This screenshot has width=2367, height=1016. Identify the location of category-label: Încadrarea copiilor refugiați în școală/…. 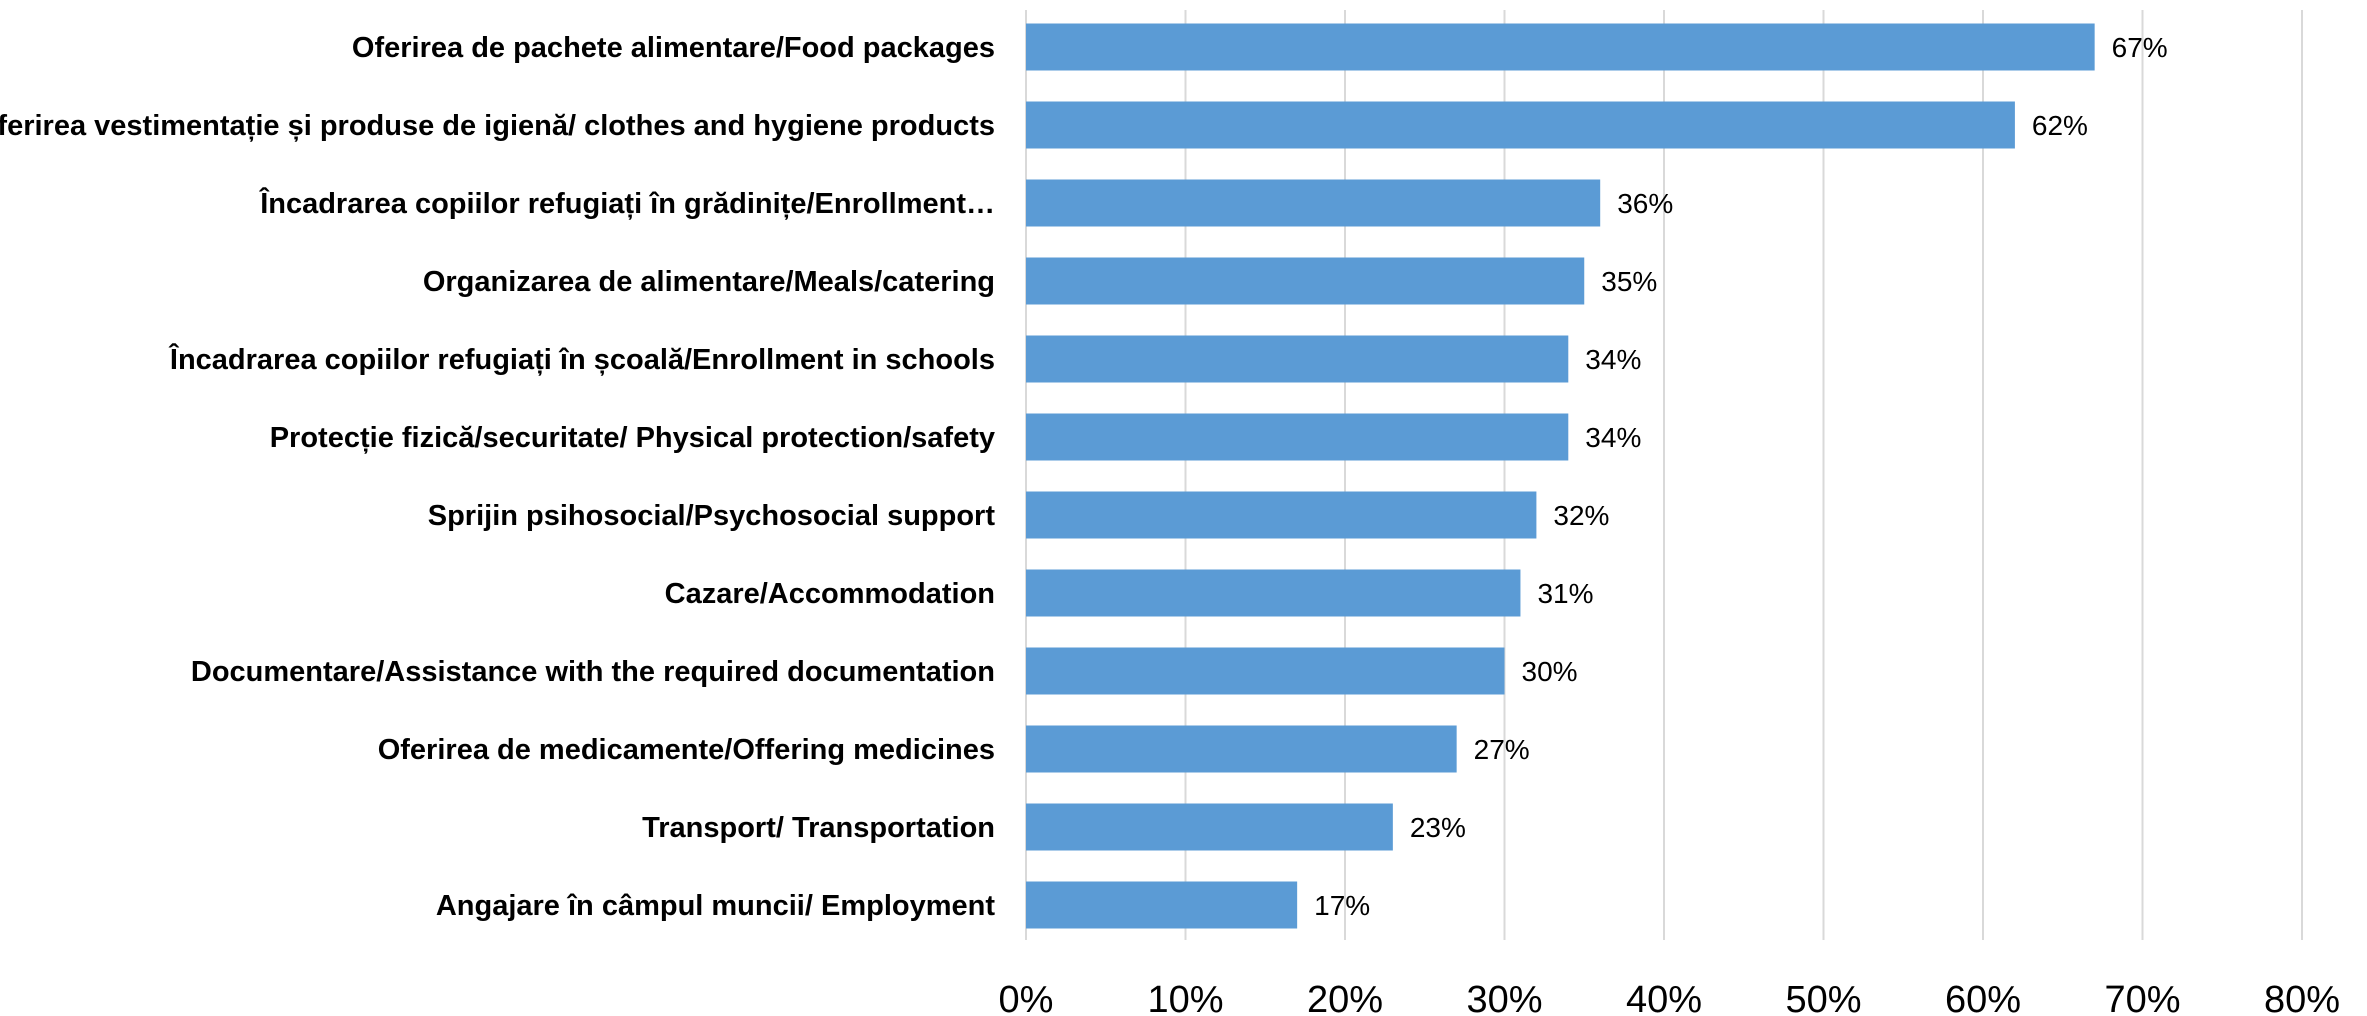
(581, 359).